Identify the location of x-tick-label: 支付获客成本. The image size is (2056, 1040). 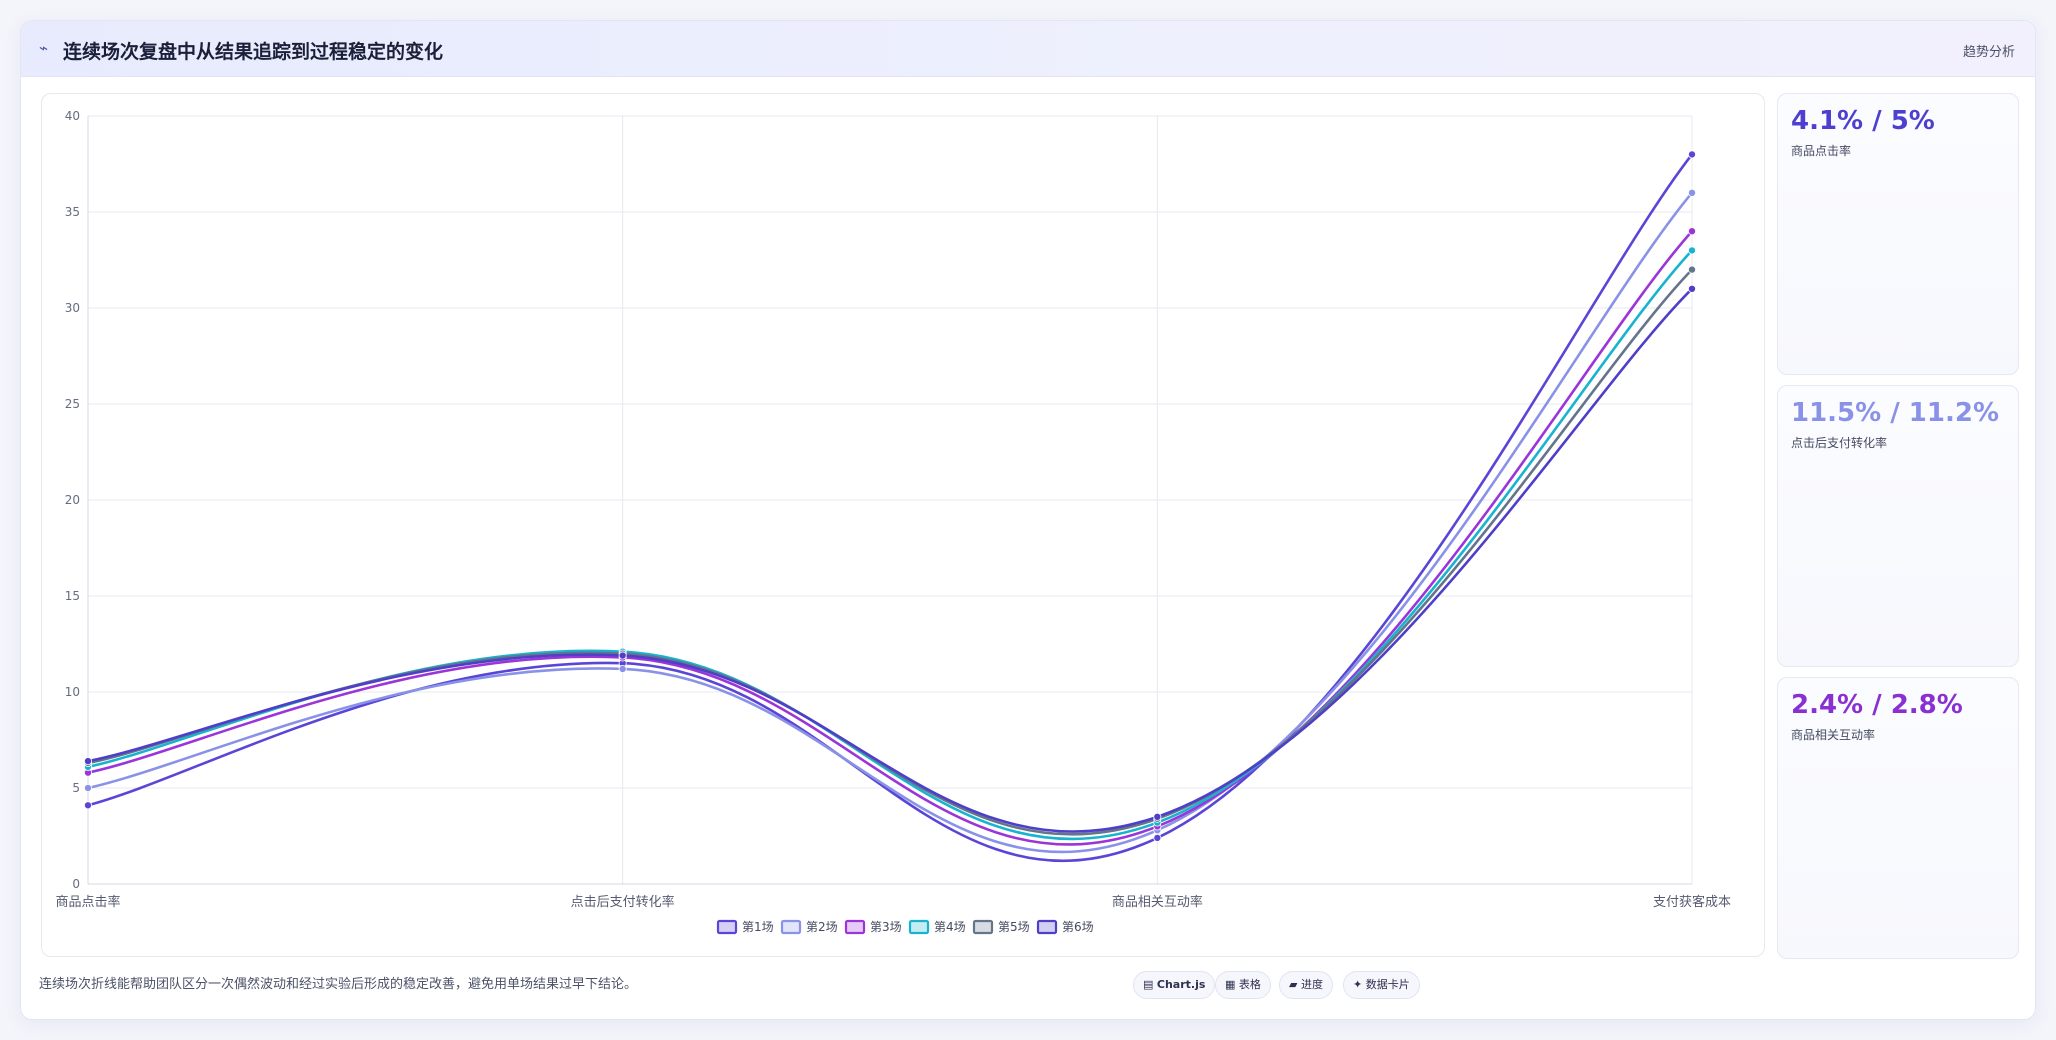
(1692, 902).